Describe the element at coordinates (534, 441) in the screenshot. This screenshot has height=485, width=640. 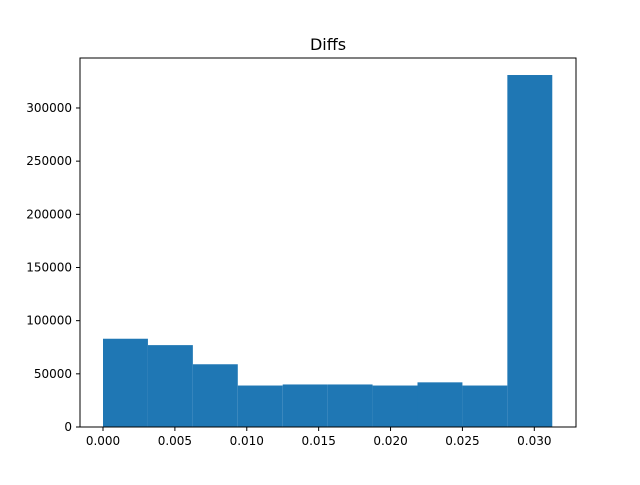
I see `x-tick-label: 0.030` at that location.